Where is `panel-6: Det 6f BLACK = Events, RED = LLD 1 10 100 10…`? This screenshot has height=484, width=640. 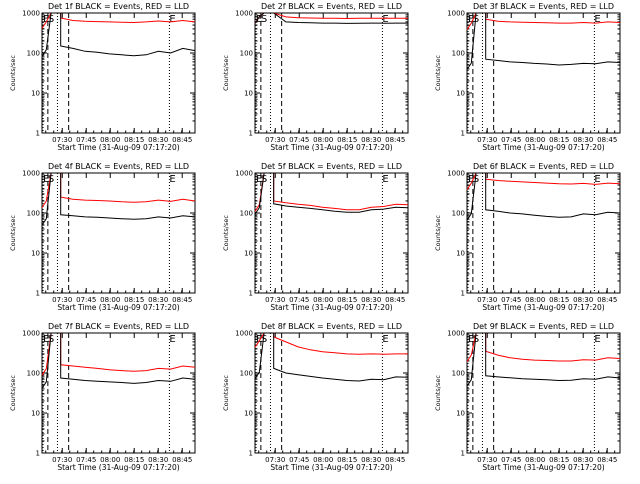
panel-6: Det 6f BLACK = Events, RED = LLD 1 10 100 10… is located at coordinates (527, 237).